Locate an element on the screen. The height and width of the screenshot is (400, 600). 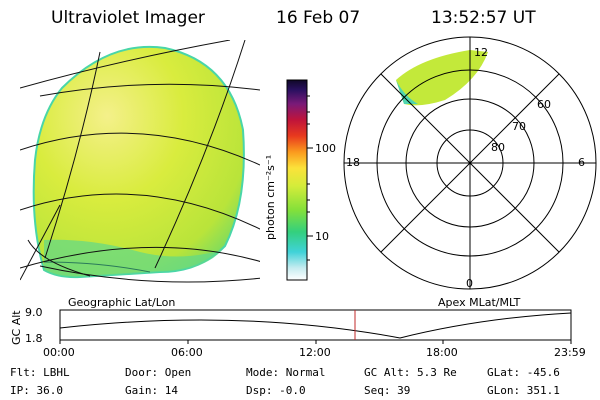
mlat-label-70: 70 is located at coordinates (519, 126).